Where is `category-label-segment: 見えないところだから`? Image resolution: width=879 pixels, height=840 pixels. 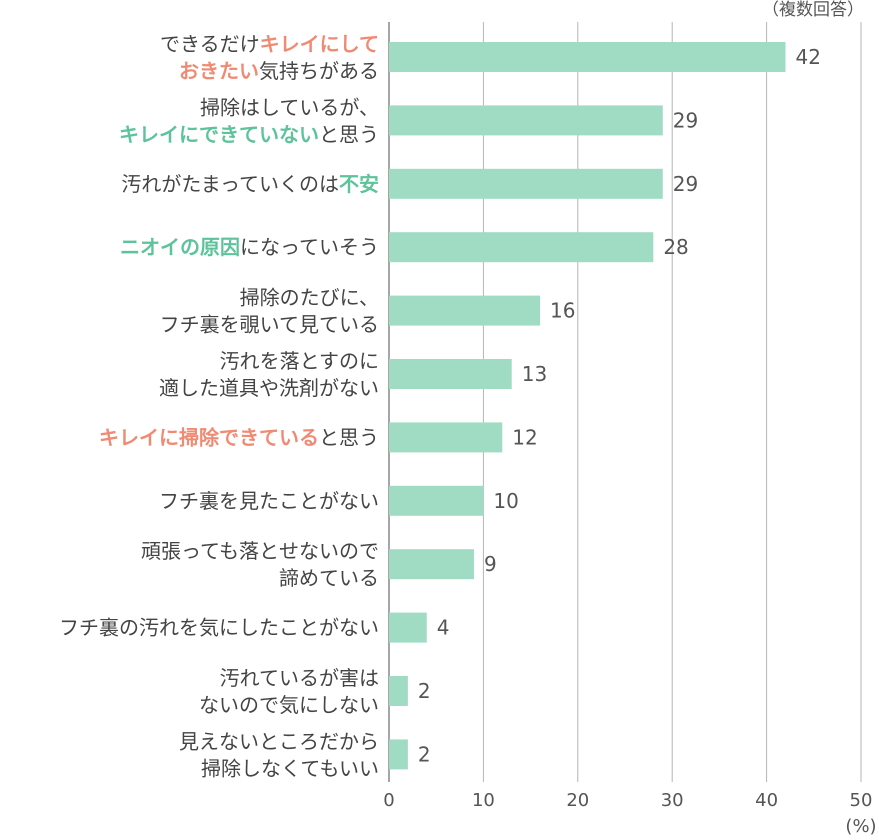 category-label-segment: 見えないところだから is located at coordinates (279, 741).